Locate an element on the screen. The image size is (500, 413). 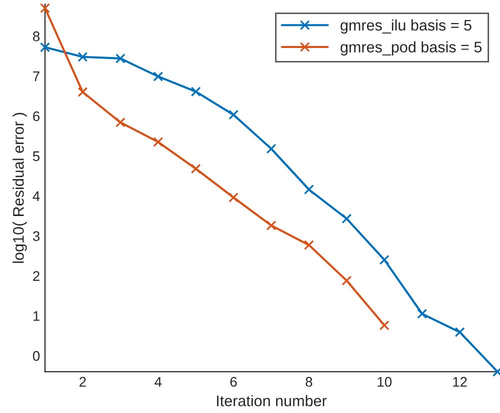
y-tick-label: 5 is located at coordinates (36, 156).